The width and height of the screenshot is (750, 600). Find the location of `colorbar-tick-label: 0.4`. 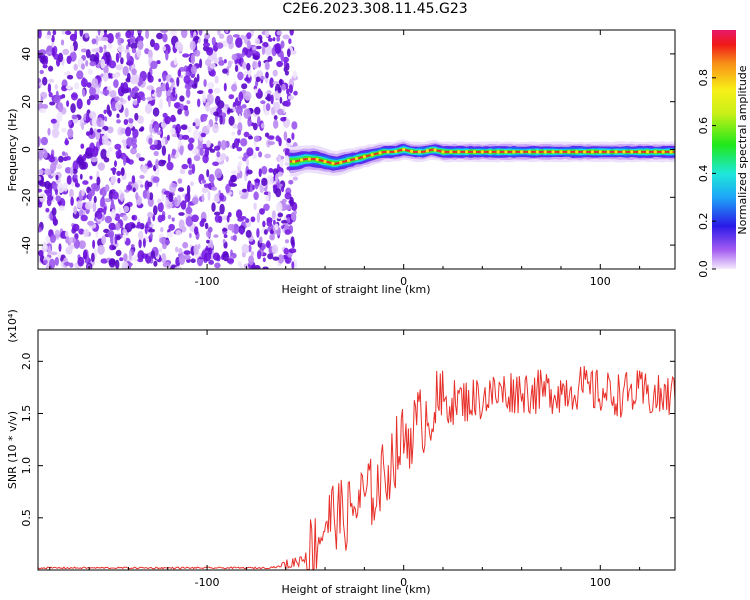

colorbar-tick-label: 0.4 is located at coordinates (703, 174).